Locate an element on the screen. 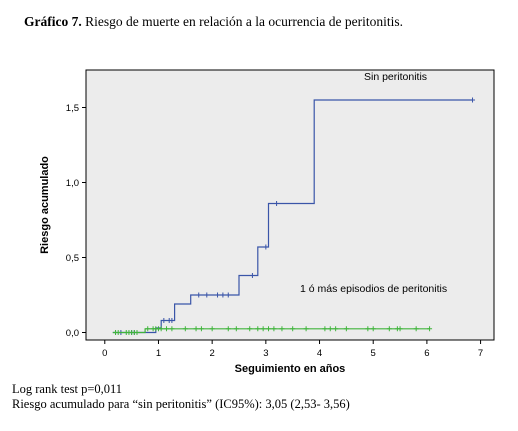 This screenshot has height=431, width=518. y-tick-label: 1,0 is located at coordinates (72, 183).